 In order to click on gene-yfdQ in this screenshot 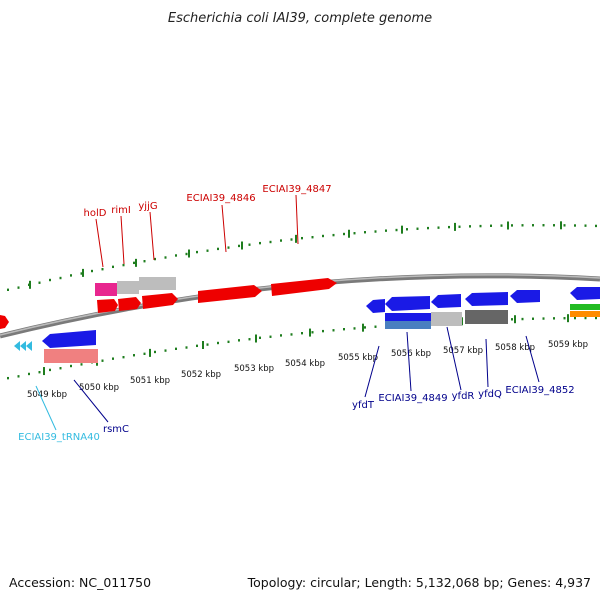, I will do `click(486, 299)`.